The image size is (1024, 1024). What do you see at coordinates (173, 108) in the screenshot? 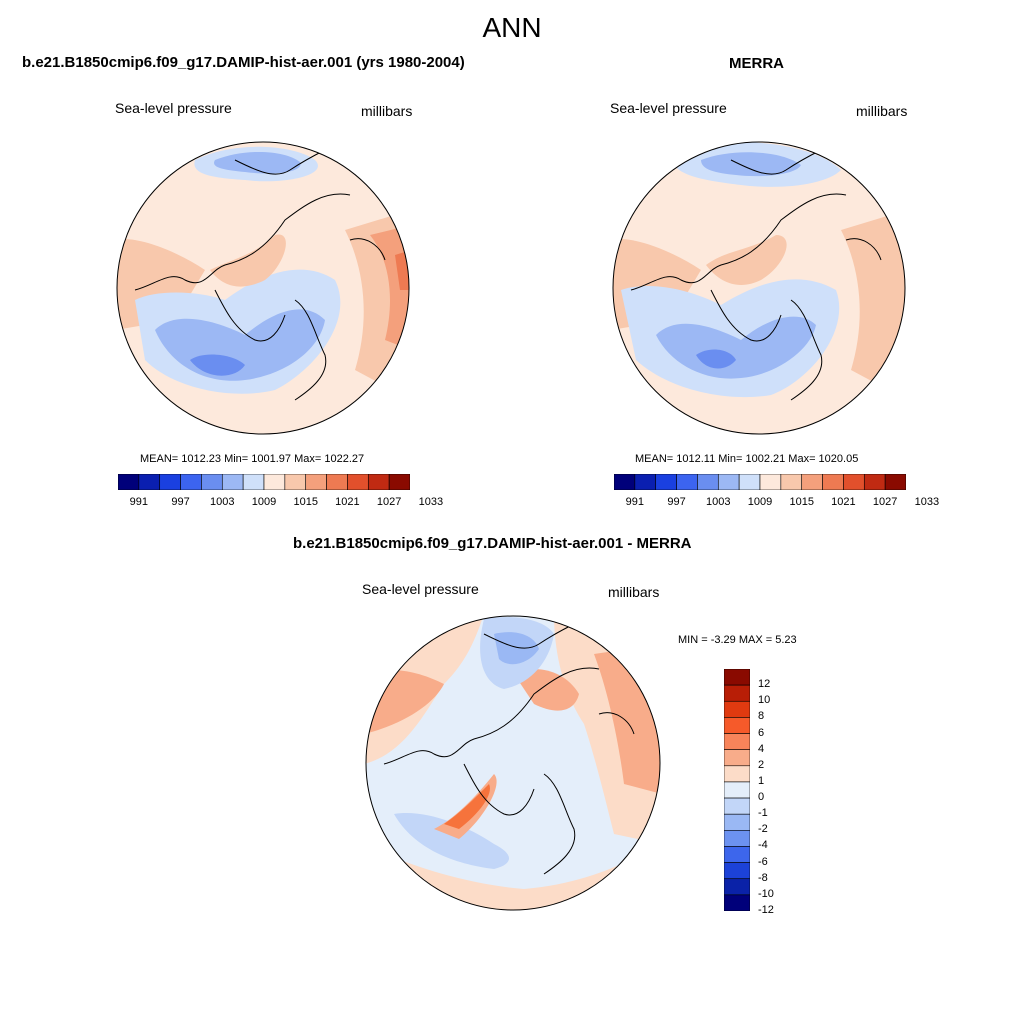
I see `panel1-variable-label: Sea-level pressure` at bounding box center [173, 108].